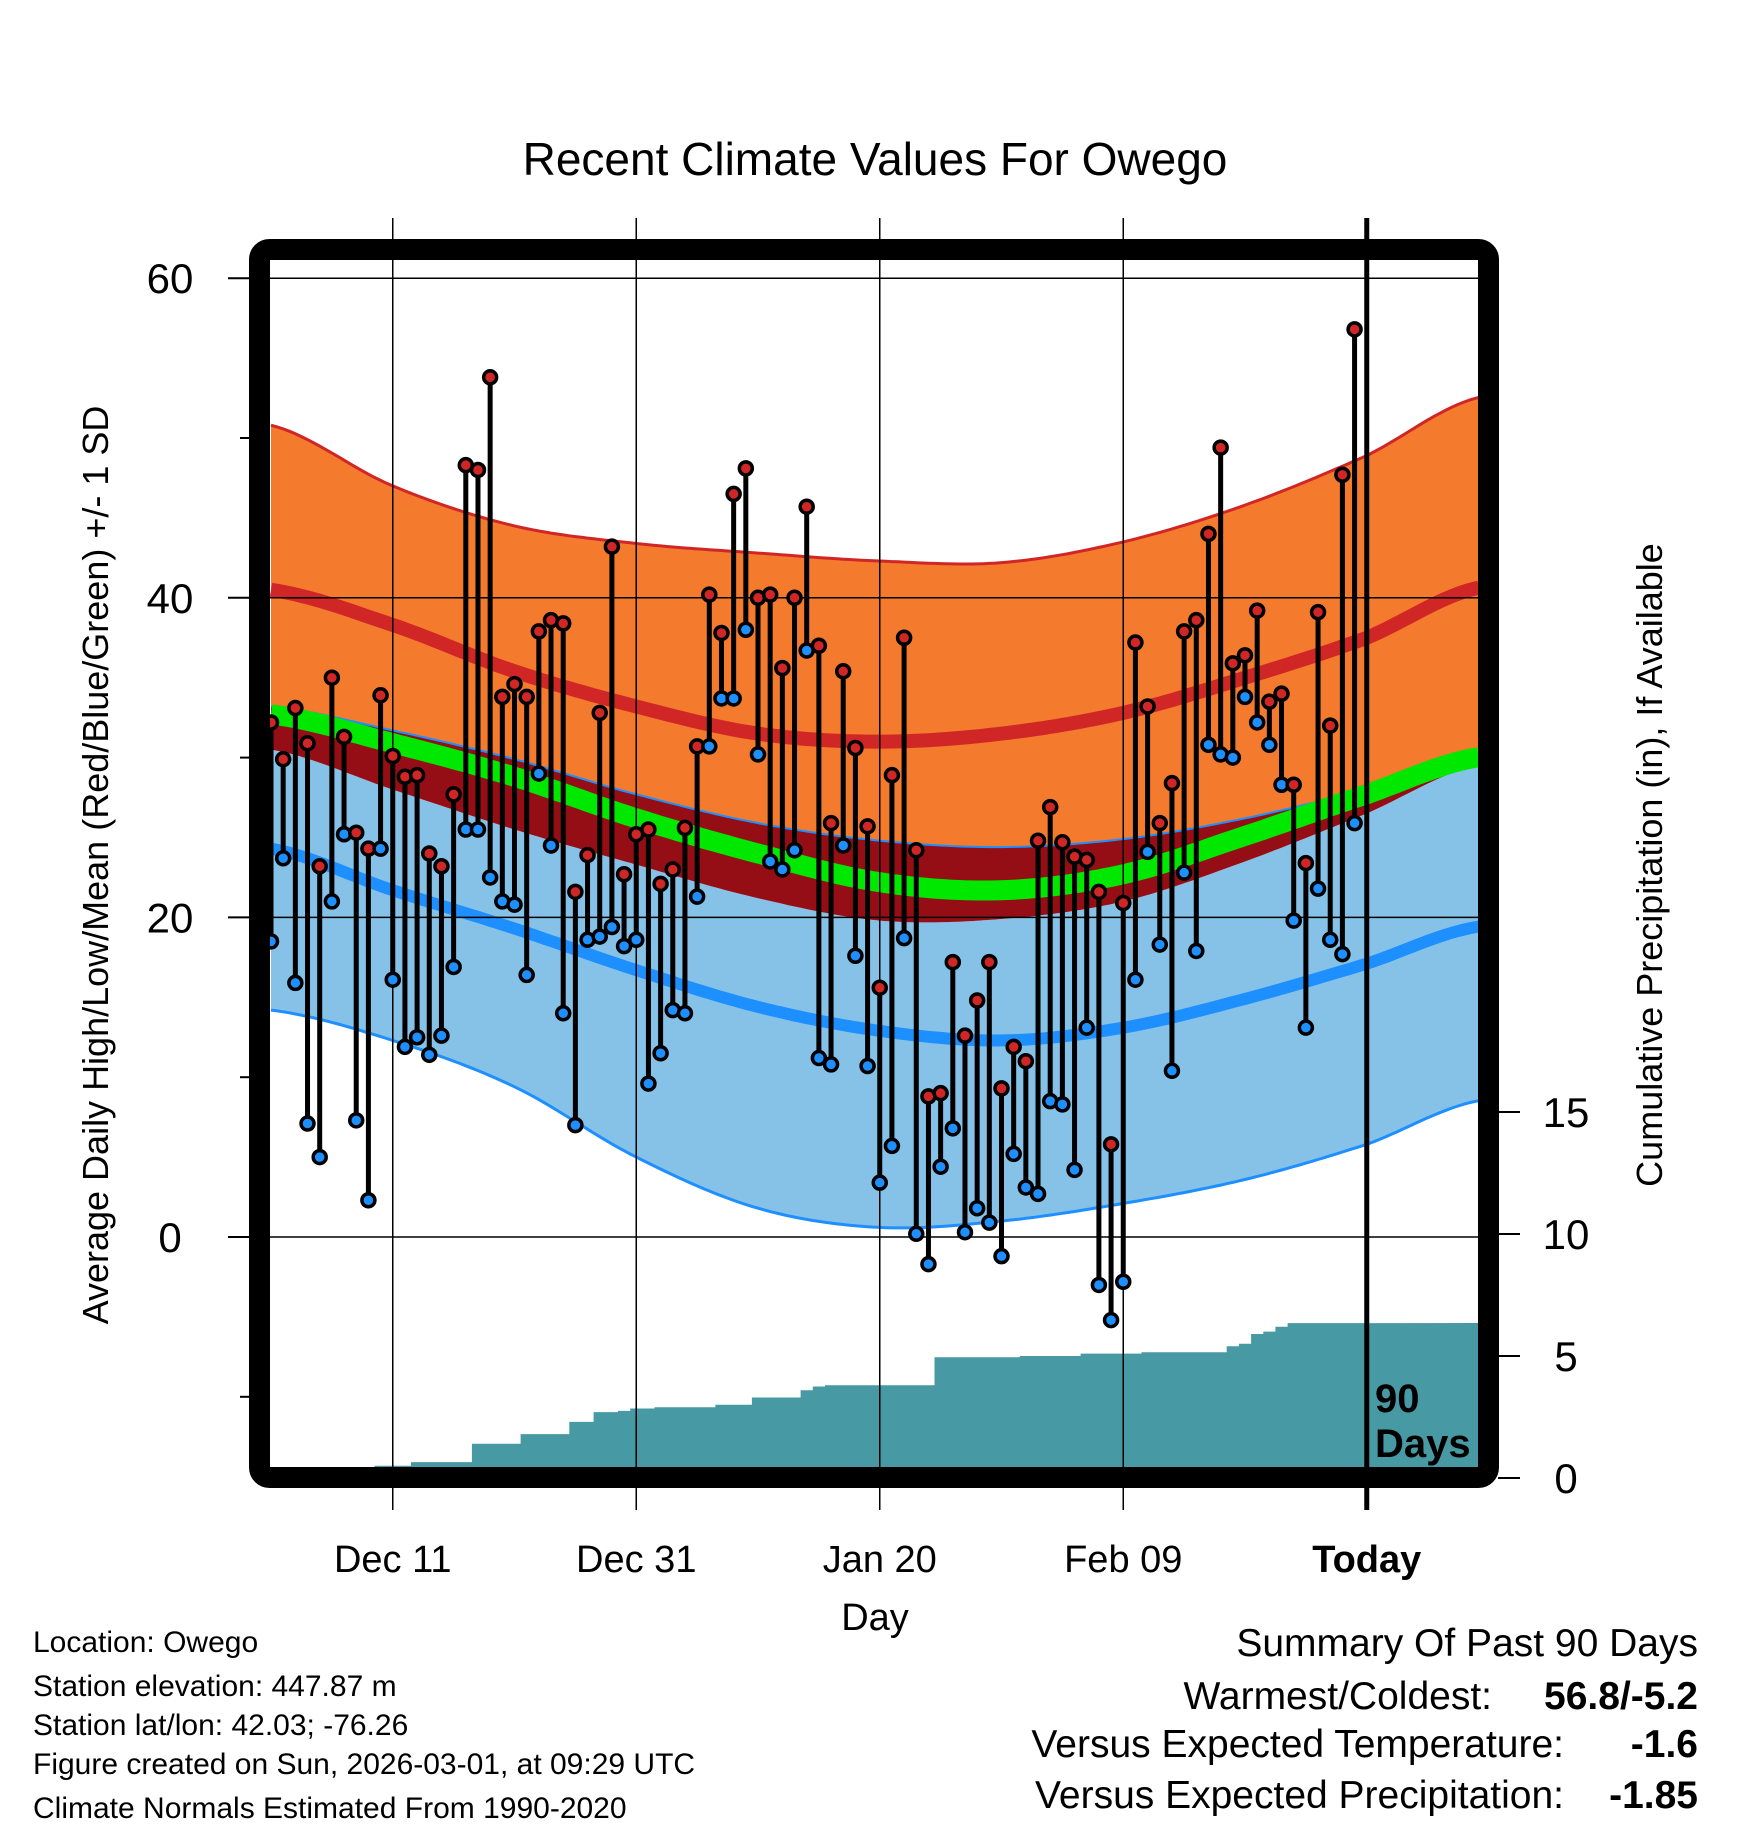 This screenshot has width=1748, height=1828. What do you see at coordinates (145, 1642) in the screenshot?
I see `info-location: Location: Owego` at bounding box center [145, 1642].